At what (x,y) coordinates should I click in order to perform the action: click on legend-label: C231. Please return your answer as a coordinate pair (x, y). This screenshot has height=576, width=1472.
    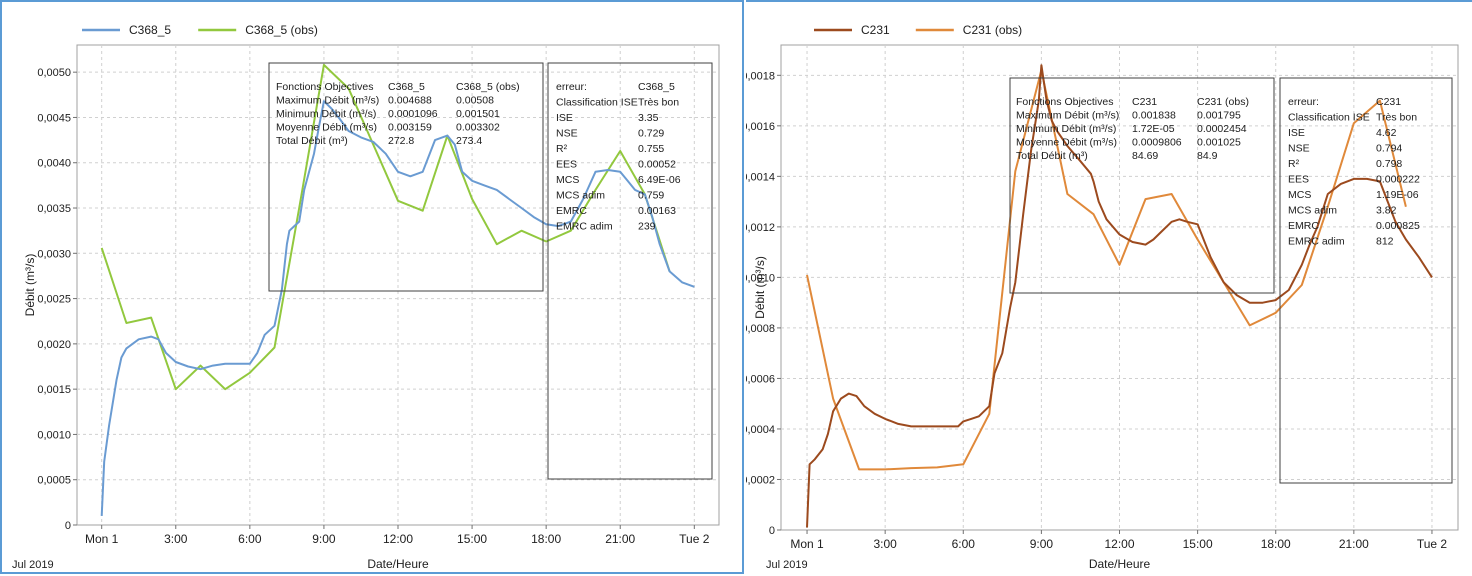
    Looking at the image, I should click on (875, 30).